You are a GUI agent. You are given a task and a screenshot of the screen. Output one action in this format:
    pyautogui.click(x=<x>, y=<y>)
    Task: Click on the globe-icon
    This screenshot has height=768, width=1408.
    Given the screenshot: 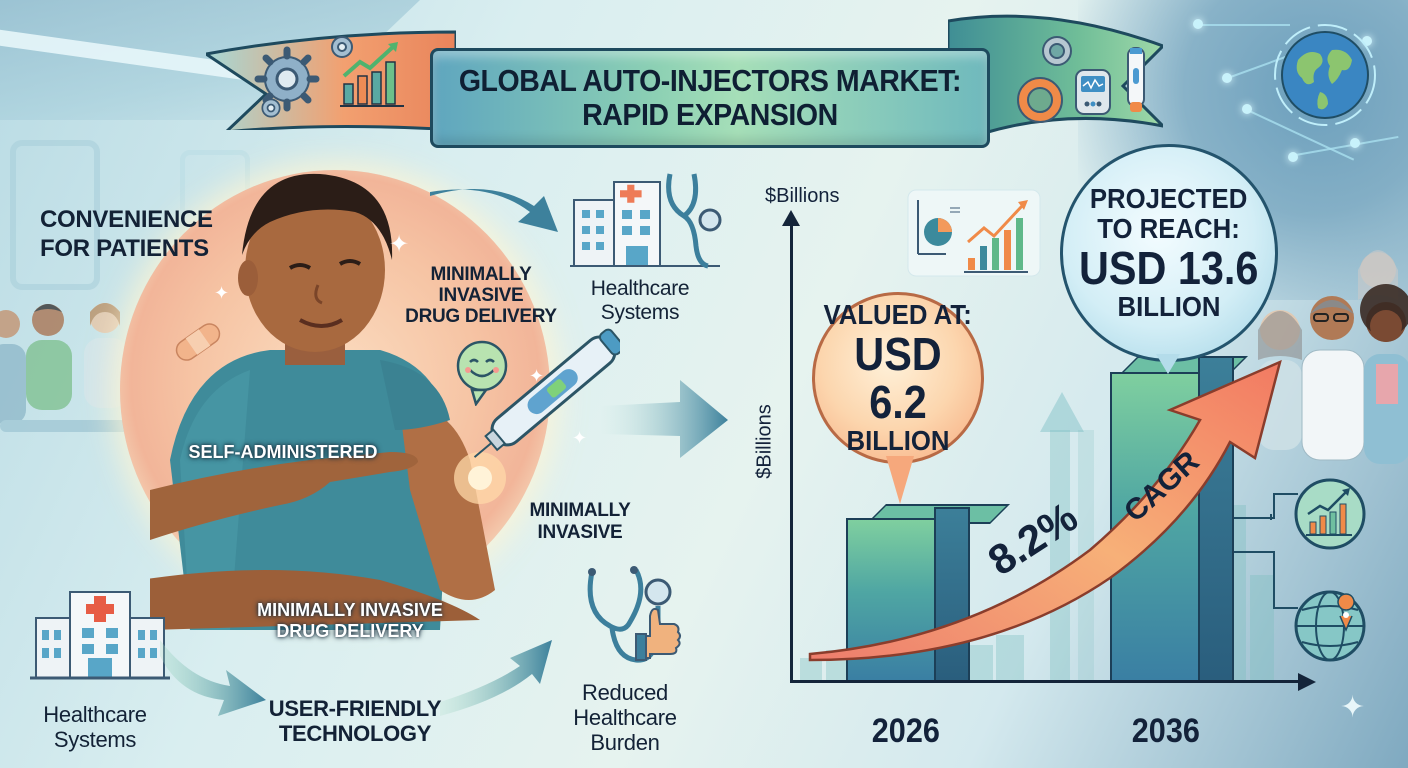 What is the action you would take?
    pyautogui.click(x=1325, y=75)
    